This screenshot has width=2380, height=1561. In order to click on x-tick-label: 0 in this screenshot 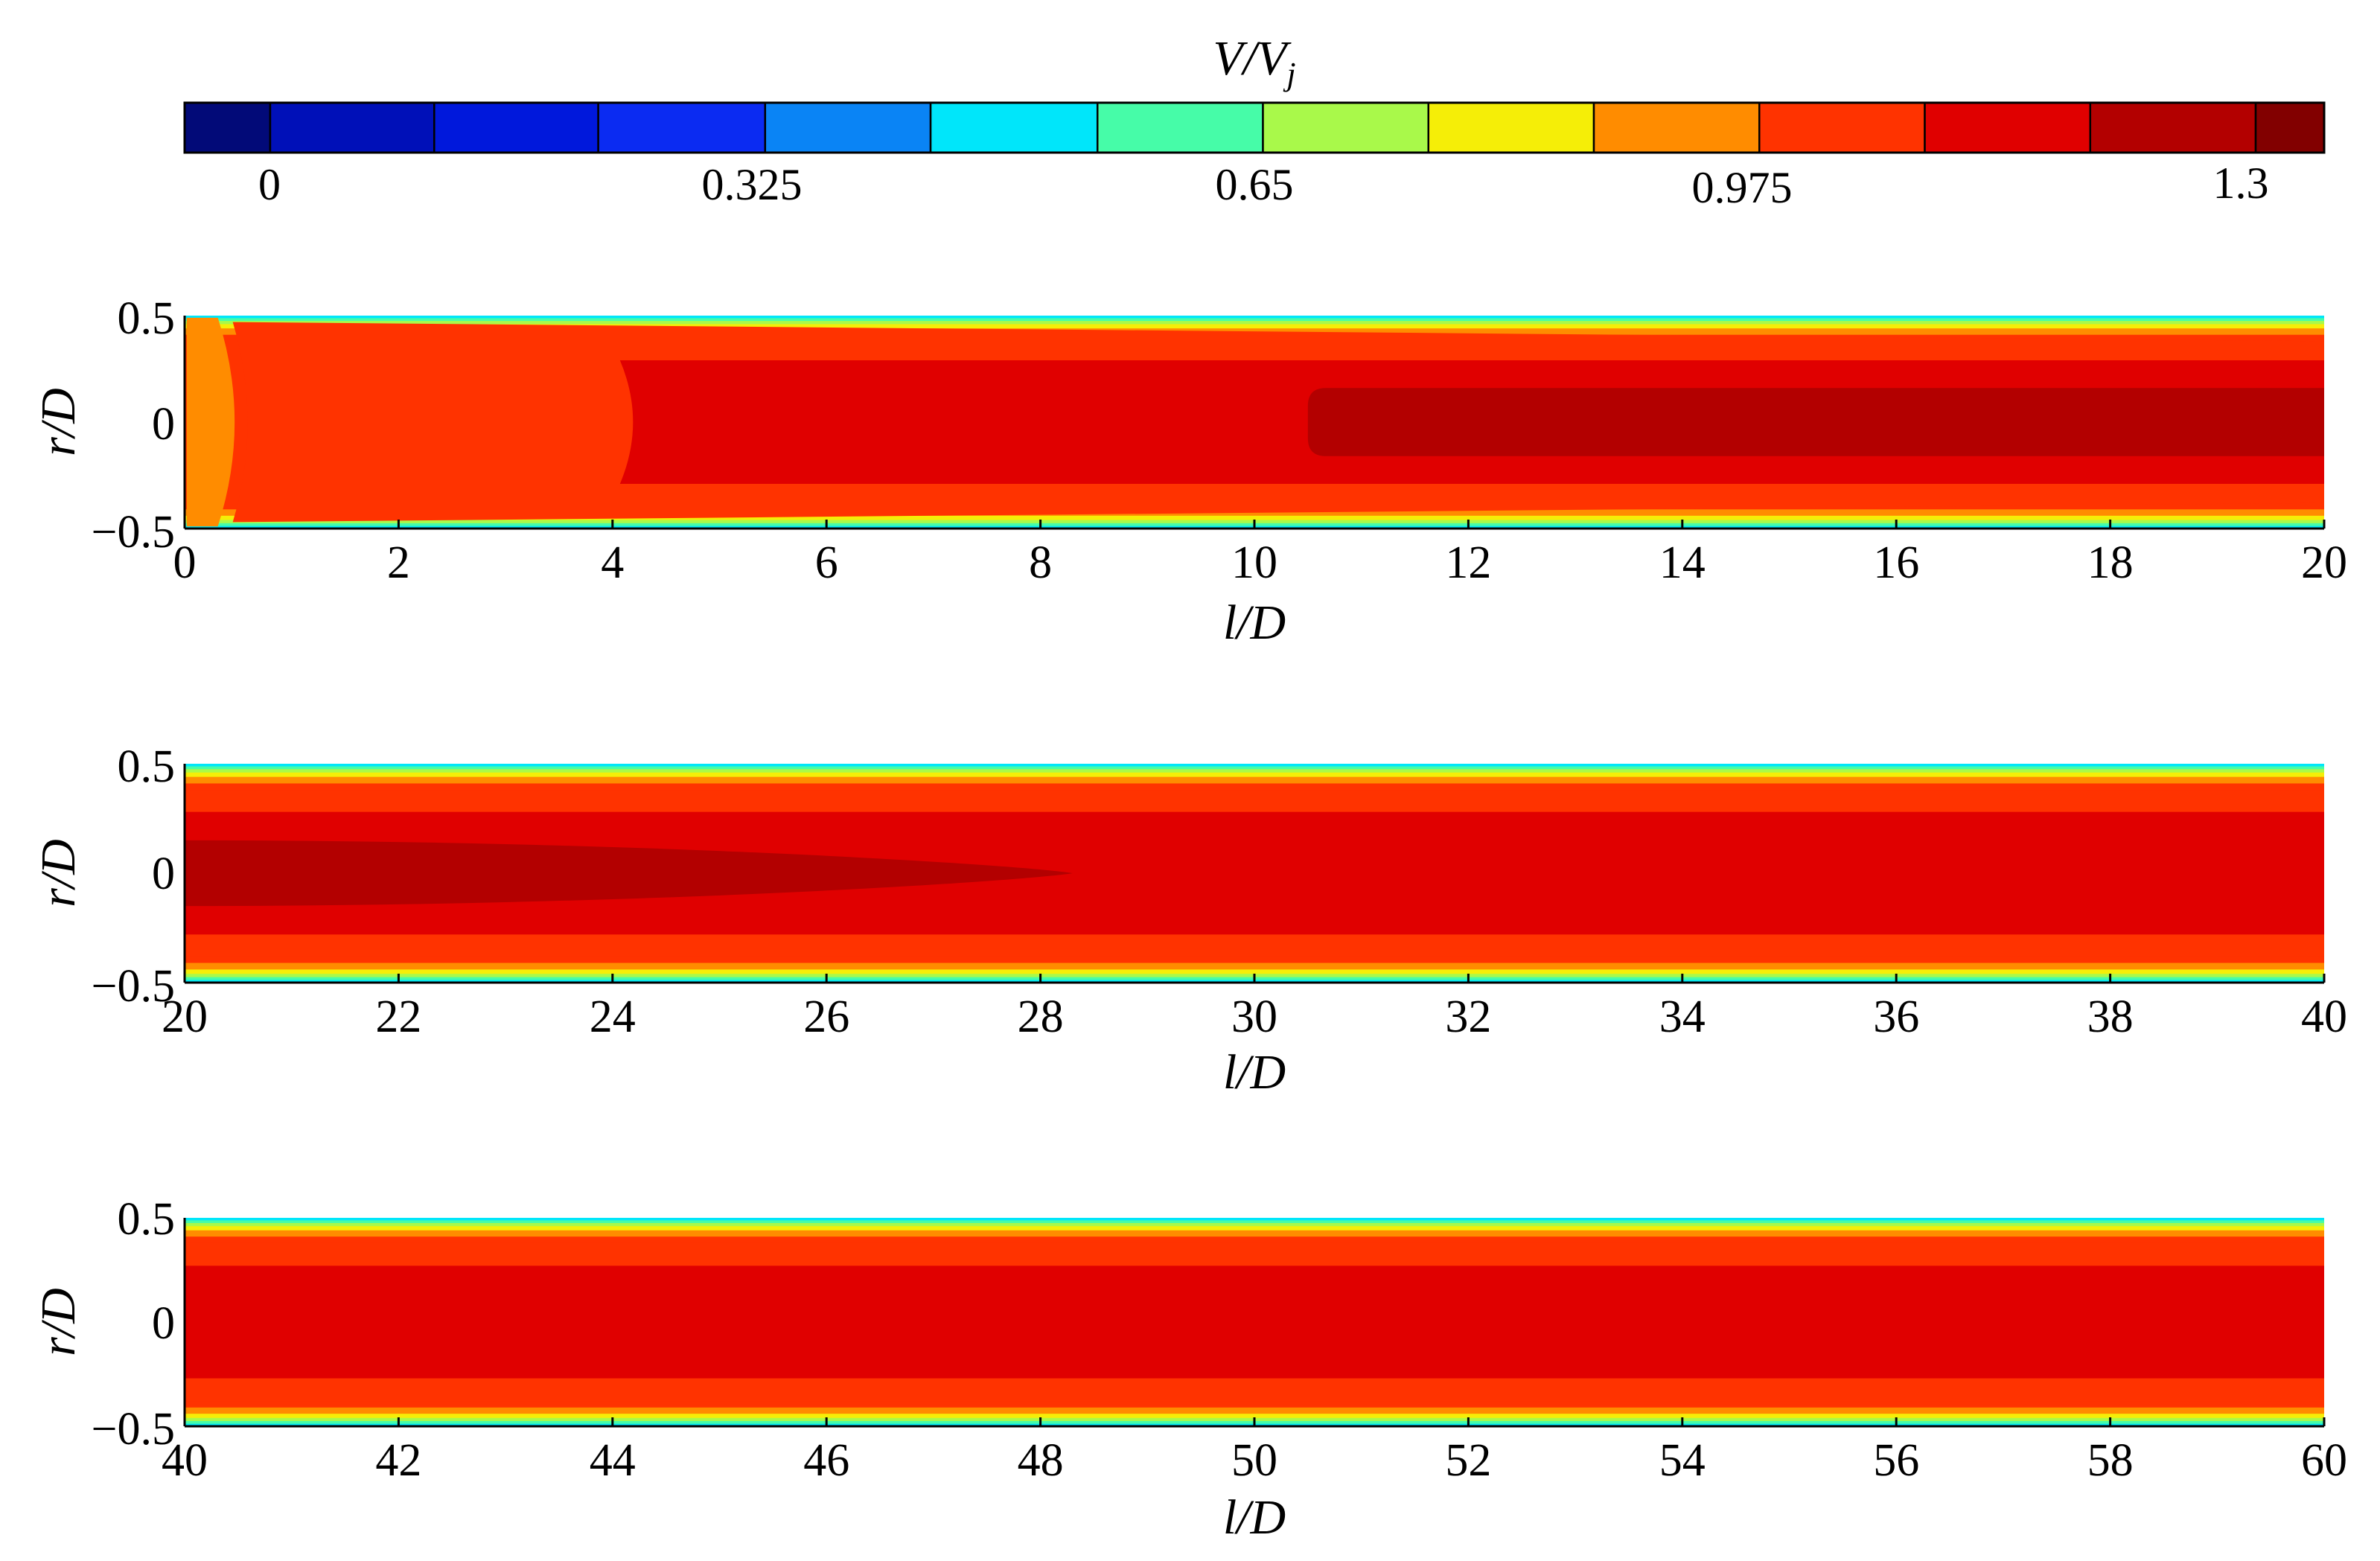, I will do `click(185, 562)`.